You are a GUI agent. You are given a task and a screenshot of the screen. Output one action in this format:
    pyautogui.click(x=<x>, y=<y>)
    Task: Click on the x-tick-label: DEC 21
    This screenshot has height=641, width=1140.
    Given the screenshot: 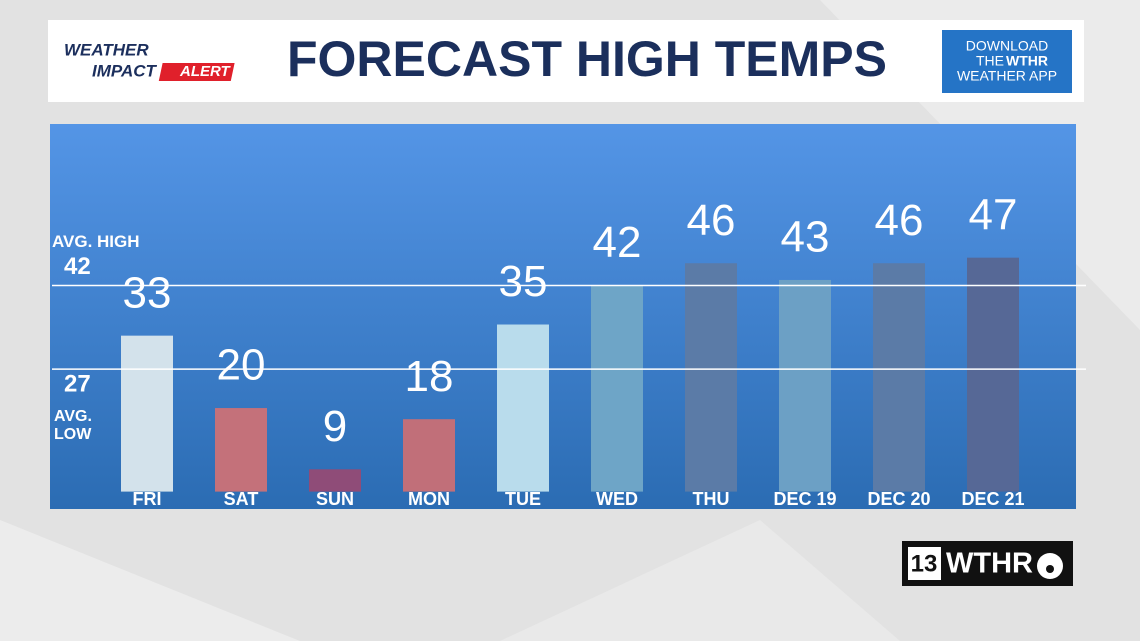 What is the action you would take?
    pyautogui.click(x=992, y=499)
    